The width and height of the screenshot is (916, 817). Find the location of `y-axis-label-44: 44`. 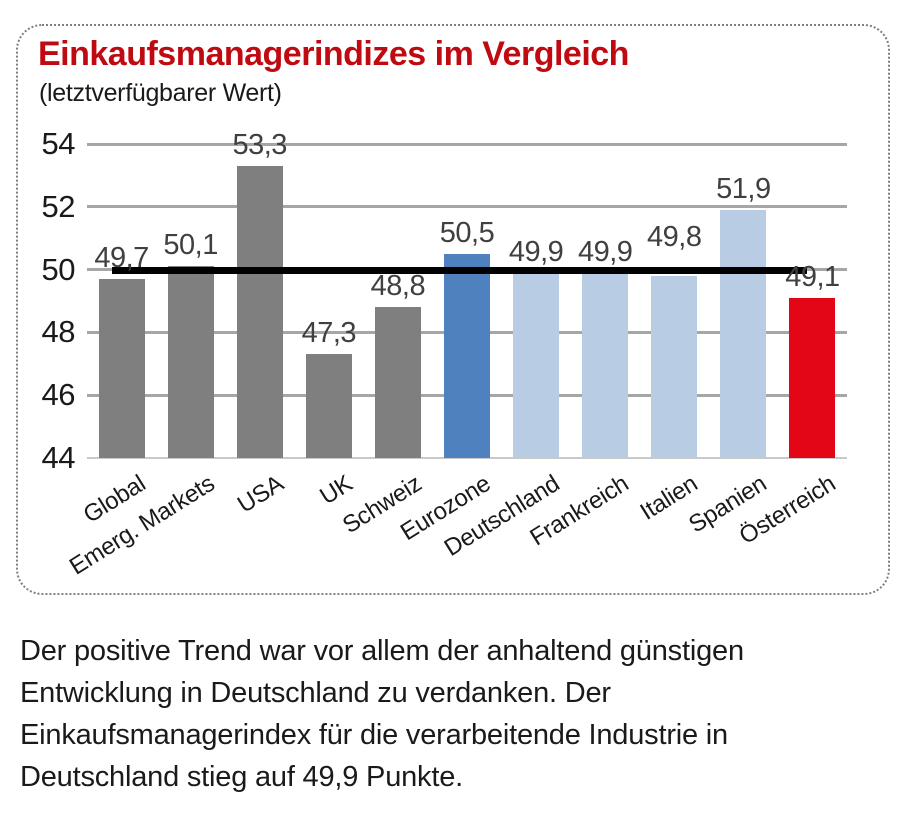

y-axis-label-44: 44 is located at coordinates (58, 457).